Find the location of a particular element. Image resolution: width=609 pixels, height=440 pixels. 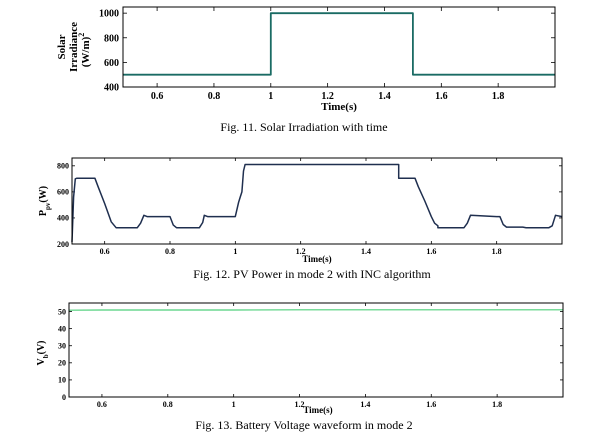

fig13-ylabel: Vb(V) is located at coordinates (43, 352).